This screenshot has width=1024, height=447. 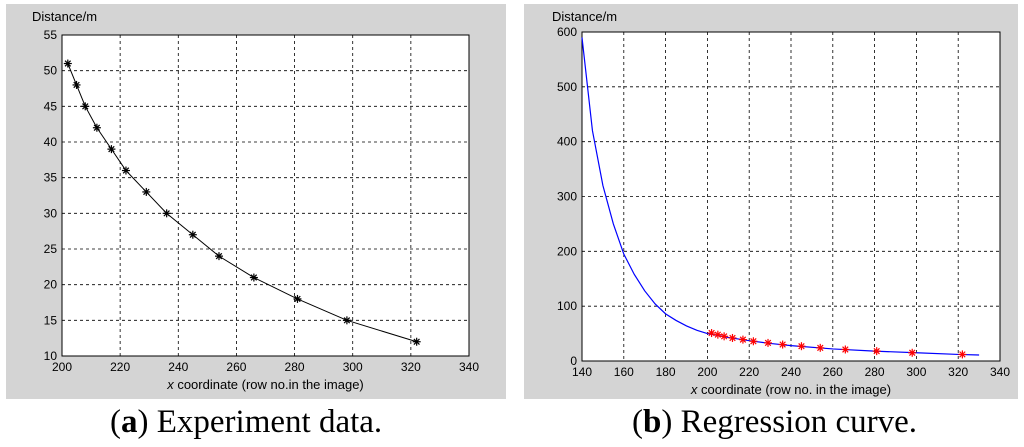 I want to click on caption-b-text: Regression curve., so click(x=795, y=422).